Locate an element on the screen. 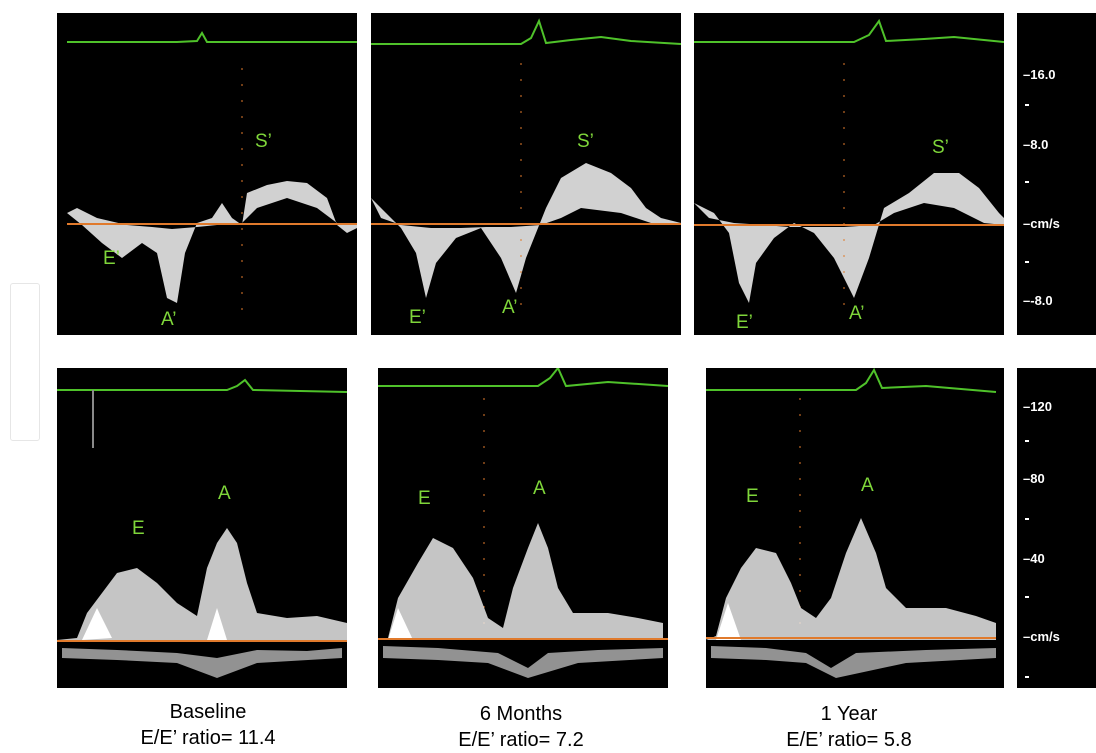 The image size is (1096, 753). tdi-panel-1year: S’ E’ A’ is located at coordinates (849, 174).